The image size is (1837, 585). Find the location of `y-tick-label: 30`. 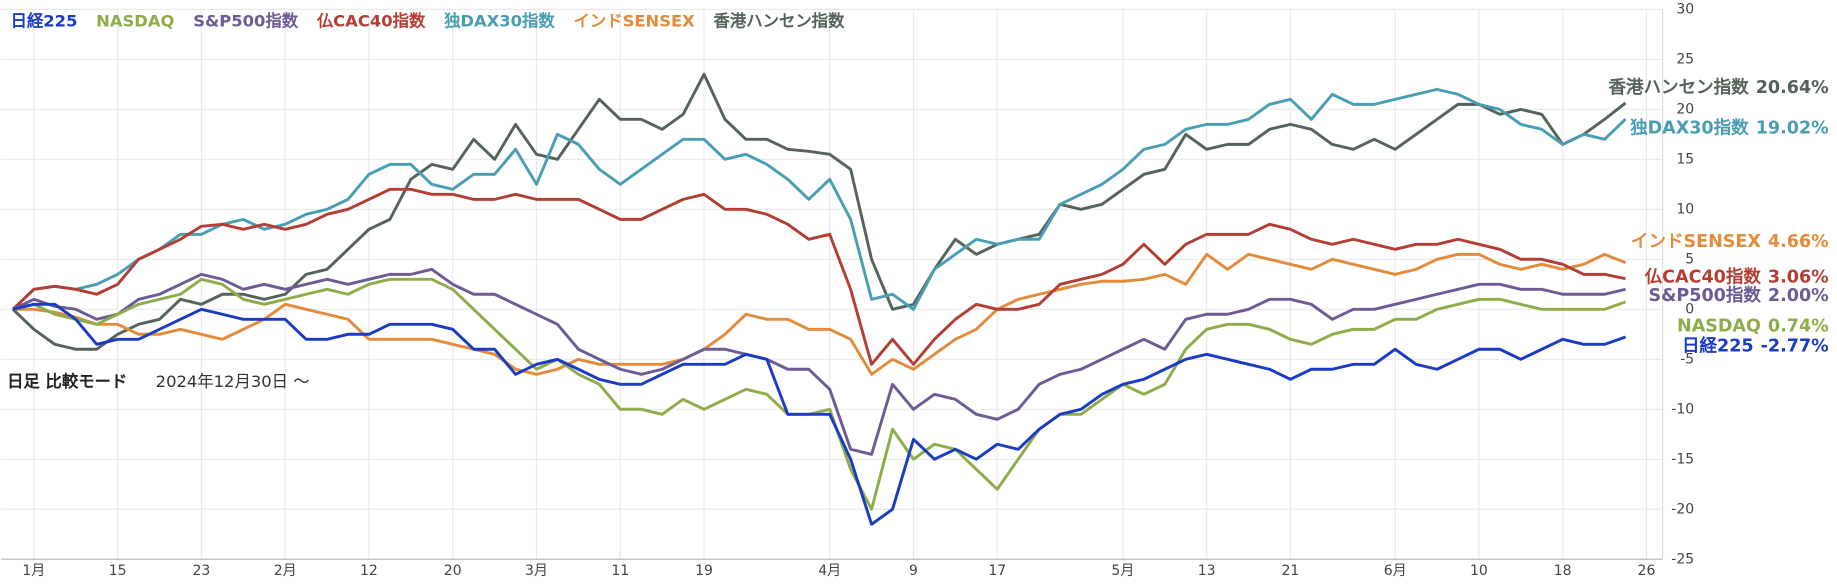

y-tick-label: 30 is located at coordinates (1685, 9).